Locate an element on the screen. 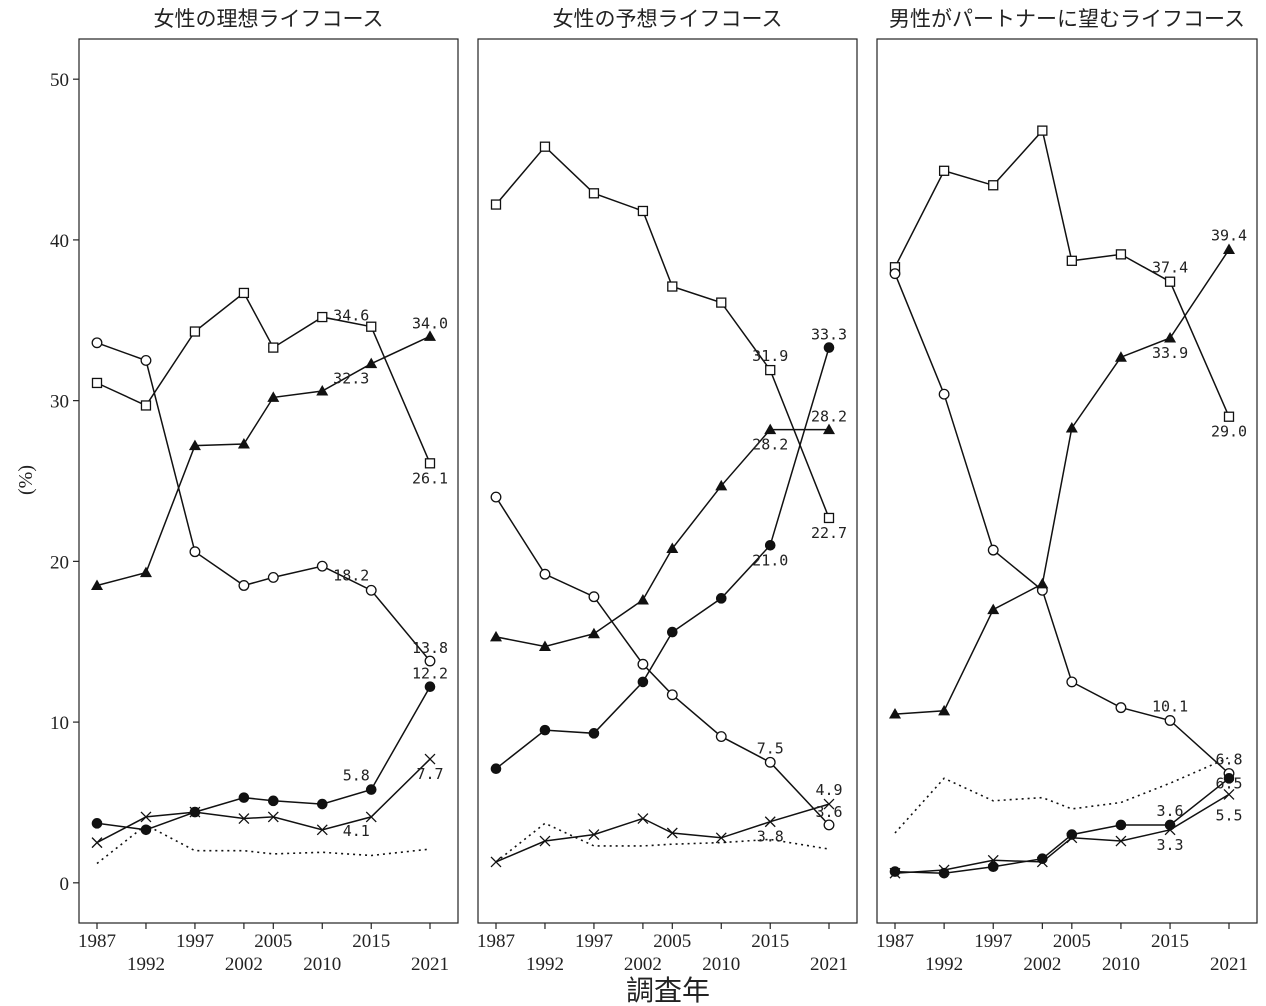  y-tick-label: 40 is located at coordinates (59, 241).